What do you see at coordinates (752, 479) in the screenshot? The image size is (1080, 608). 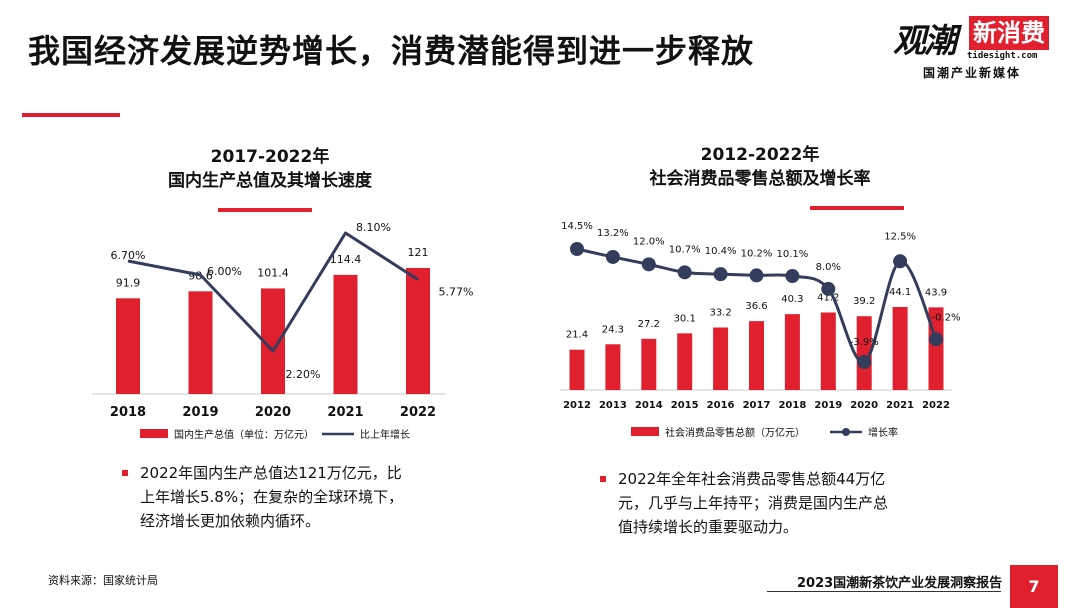 I see `right-note-line: 2022年全年社会消费品零售总额44万亿` at bounding box center [752, 479].